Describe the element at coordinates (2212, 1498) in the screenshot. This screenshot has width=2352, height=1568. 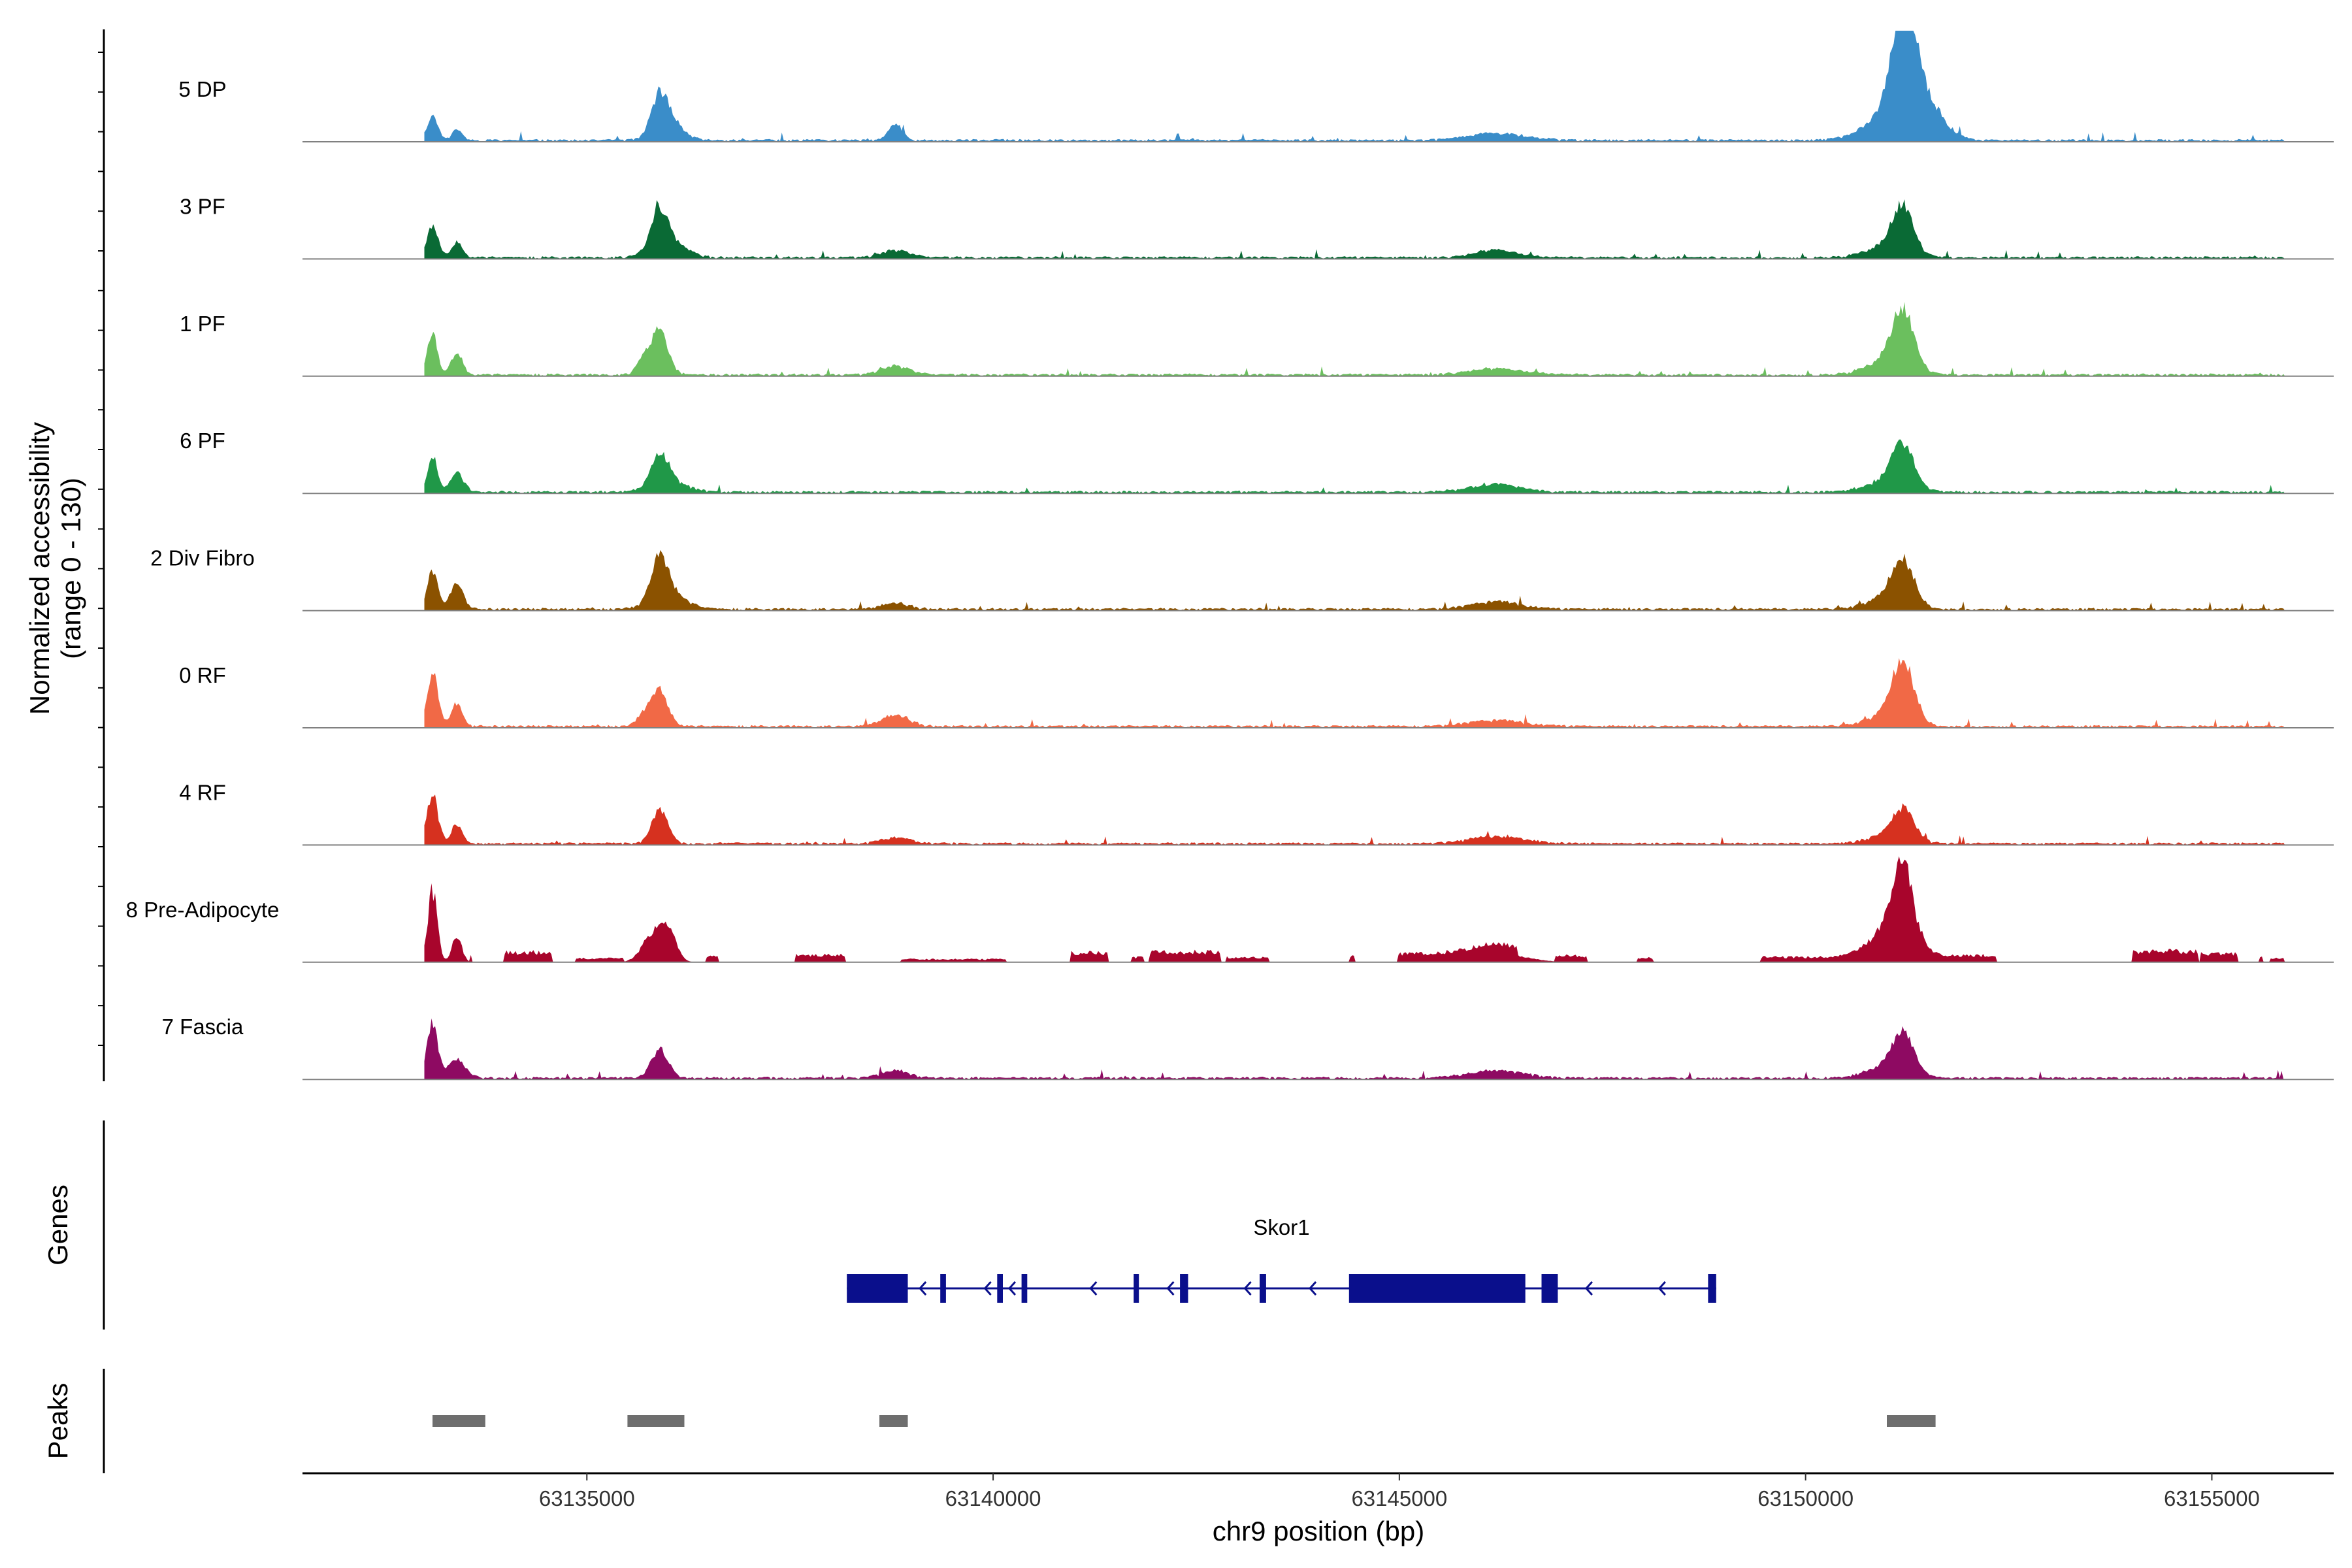
I see `x-tick-label: 63155000` at that location.